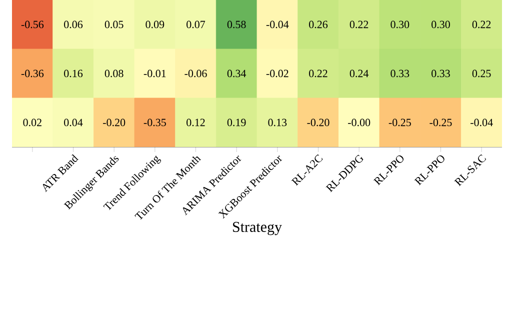  Describe the element at coordinates (155, 24) in the screenshot. I see `data-label: 0.09` at that location.